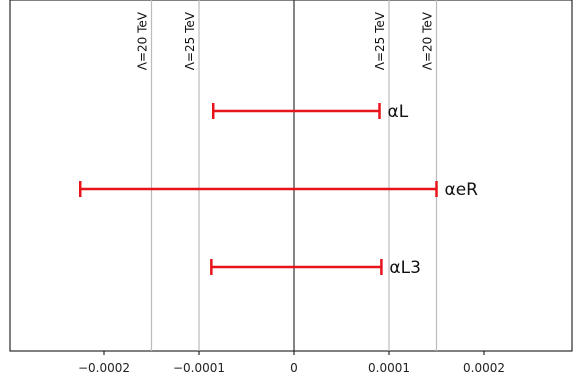 Image resolution: width=573 pixels, height=382 pixels. Describe the element at coordinates (398, 112) in the screenshot. I see `series-label-0: αL` at that location.